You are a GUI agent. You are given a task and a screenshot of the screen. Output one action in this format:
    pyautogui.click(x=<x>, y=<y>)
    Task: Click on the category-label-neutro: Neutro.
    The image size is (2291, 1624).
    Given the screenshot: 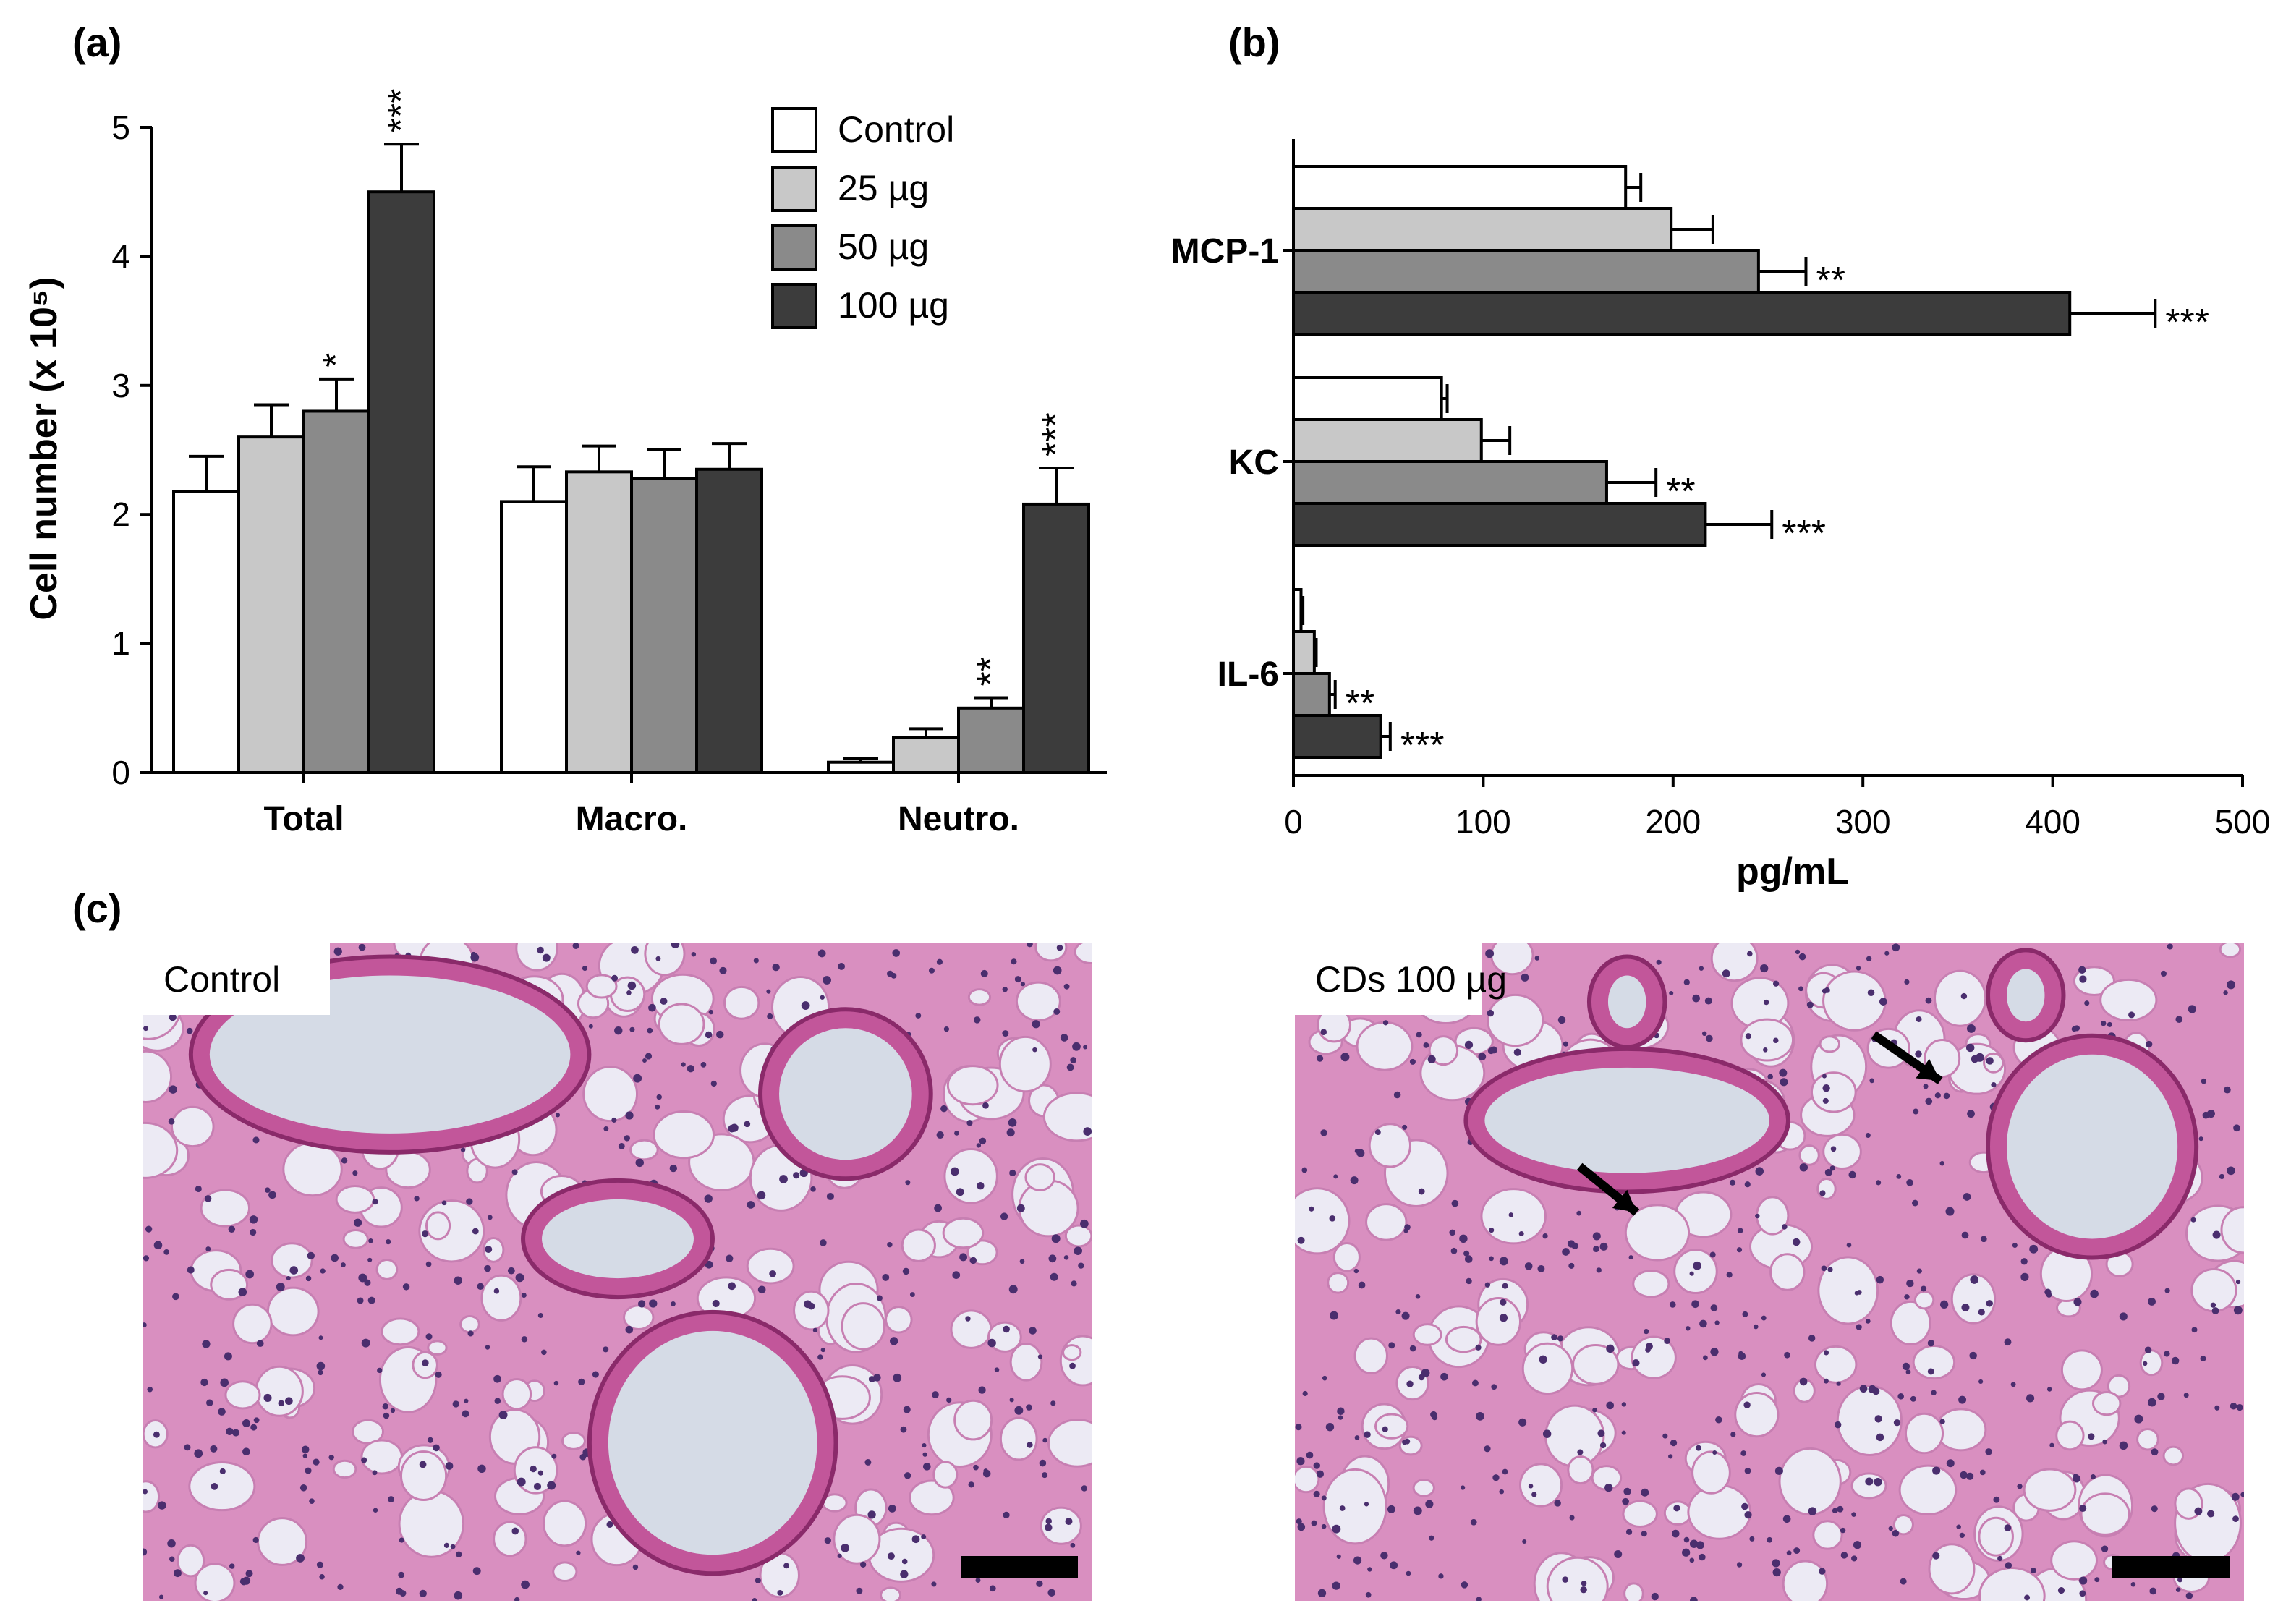 What is the action you would take?
    pyautogui.click(x=959, y=819)
    